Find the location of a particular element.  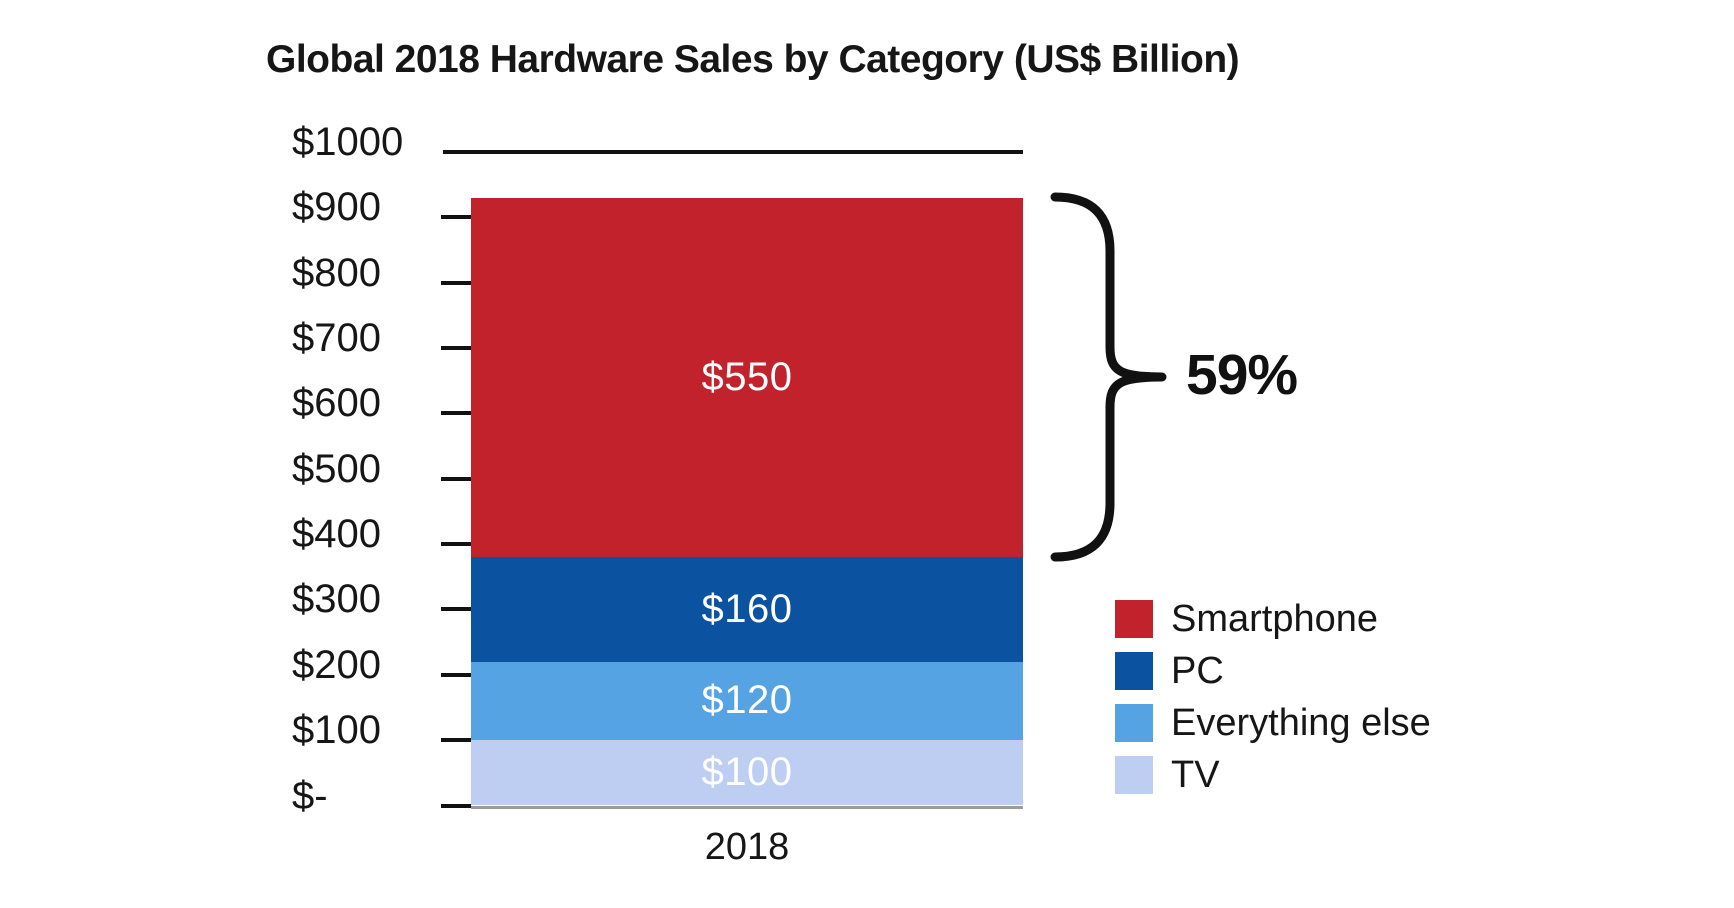

bar-segment-smartphone: $550 is located at coordinates (747, 377).